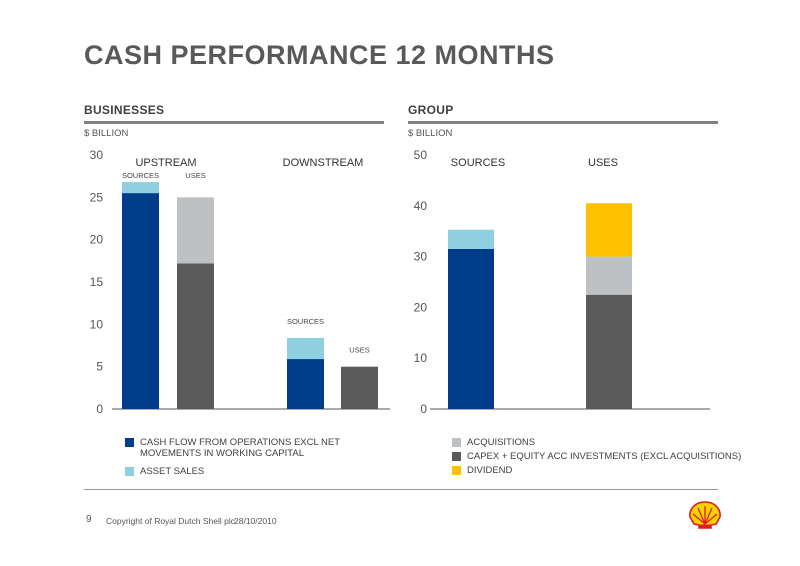  I want to click on legend-swatch-capex, so click(456, 456).